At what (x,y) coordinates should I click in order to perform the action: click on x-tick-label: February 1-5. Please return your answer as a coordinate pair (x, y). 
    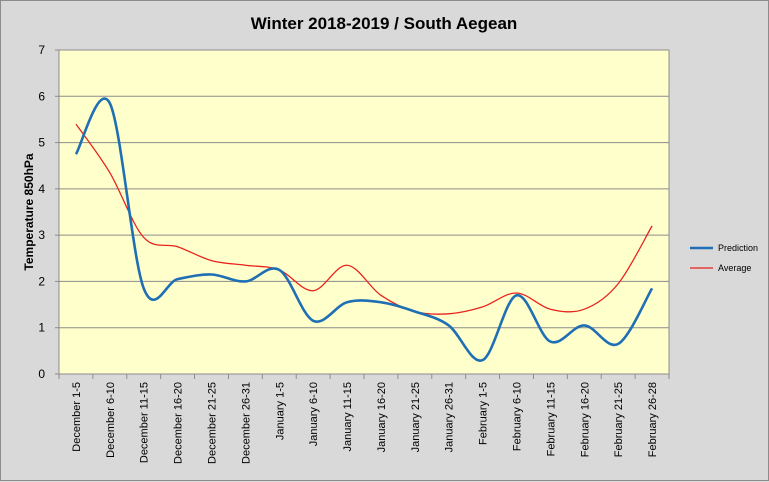
    Looking at the image, I should click on (484, 413).